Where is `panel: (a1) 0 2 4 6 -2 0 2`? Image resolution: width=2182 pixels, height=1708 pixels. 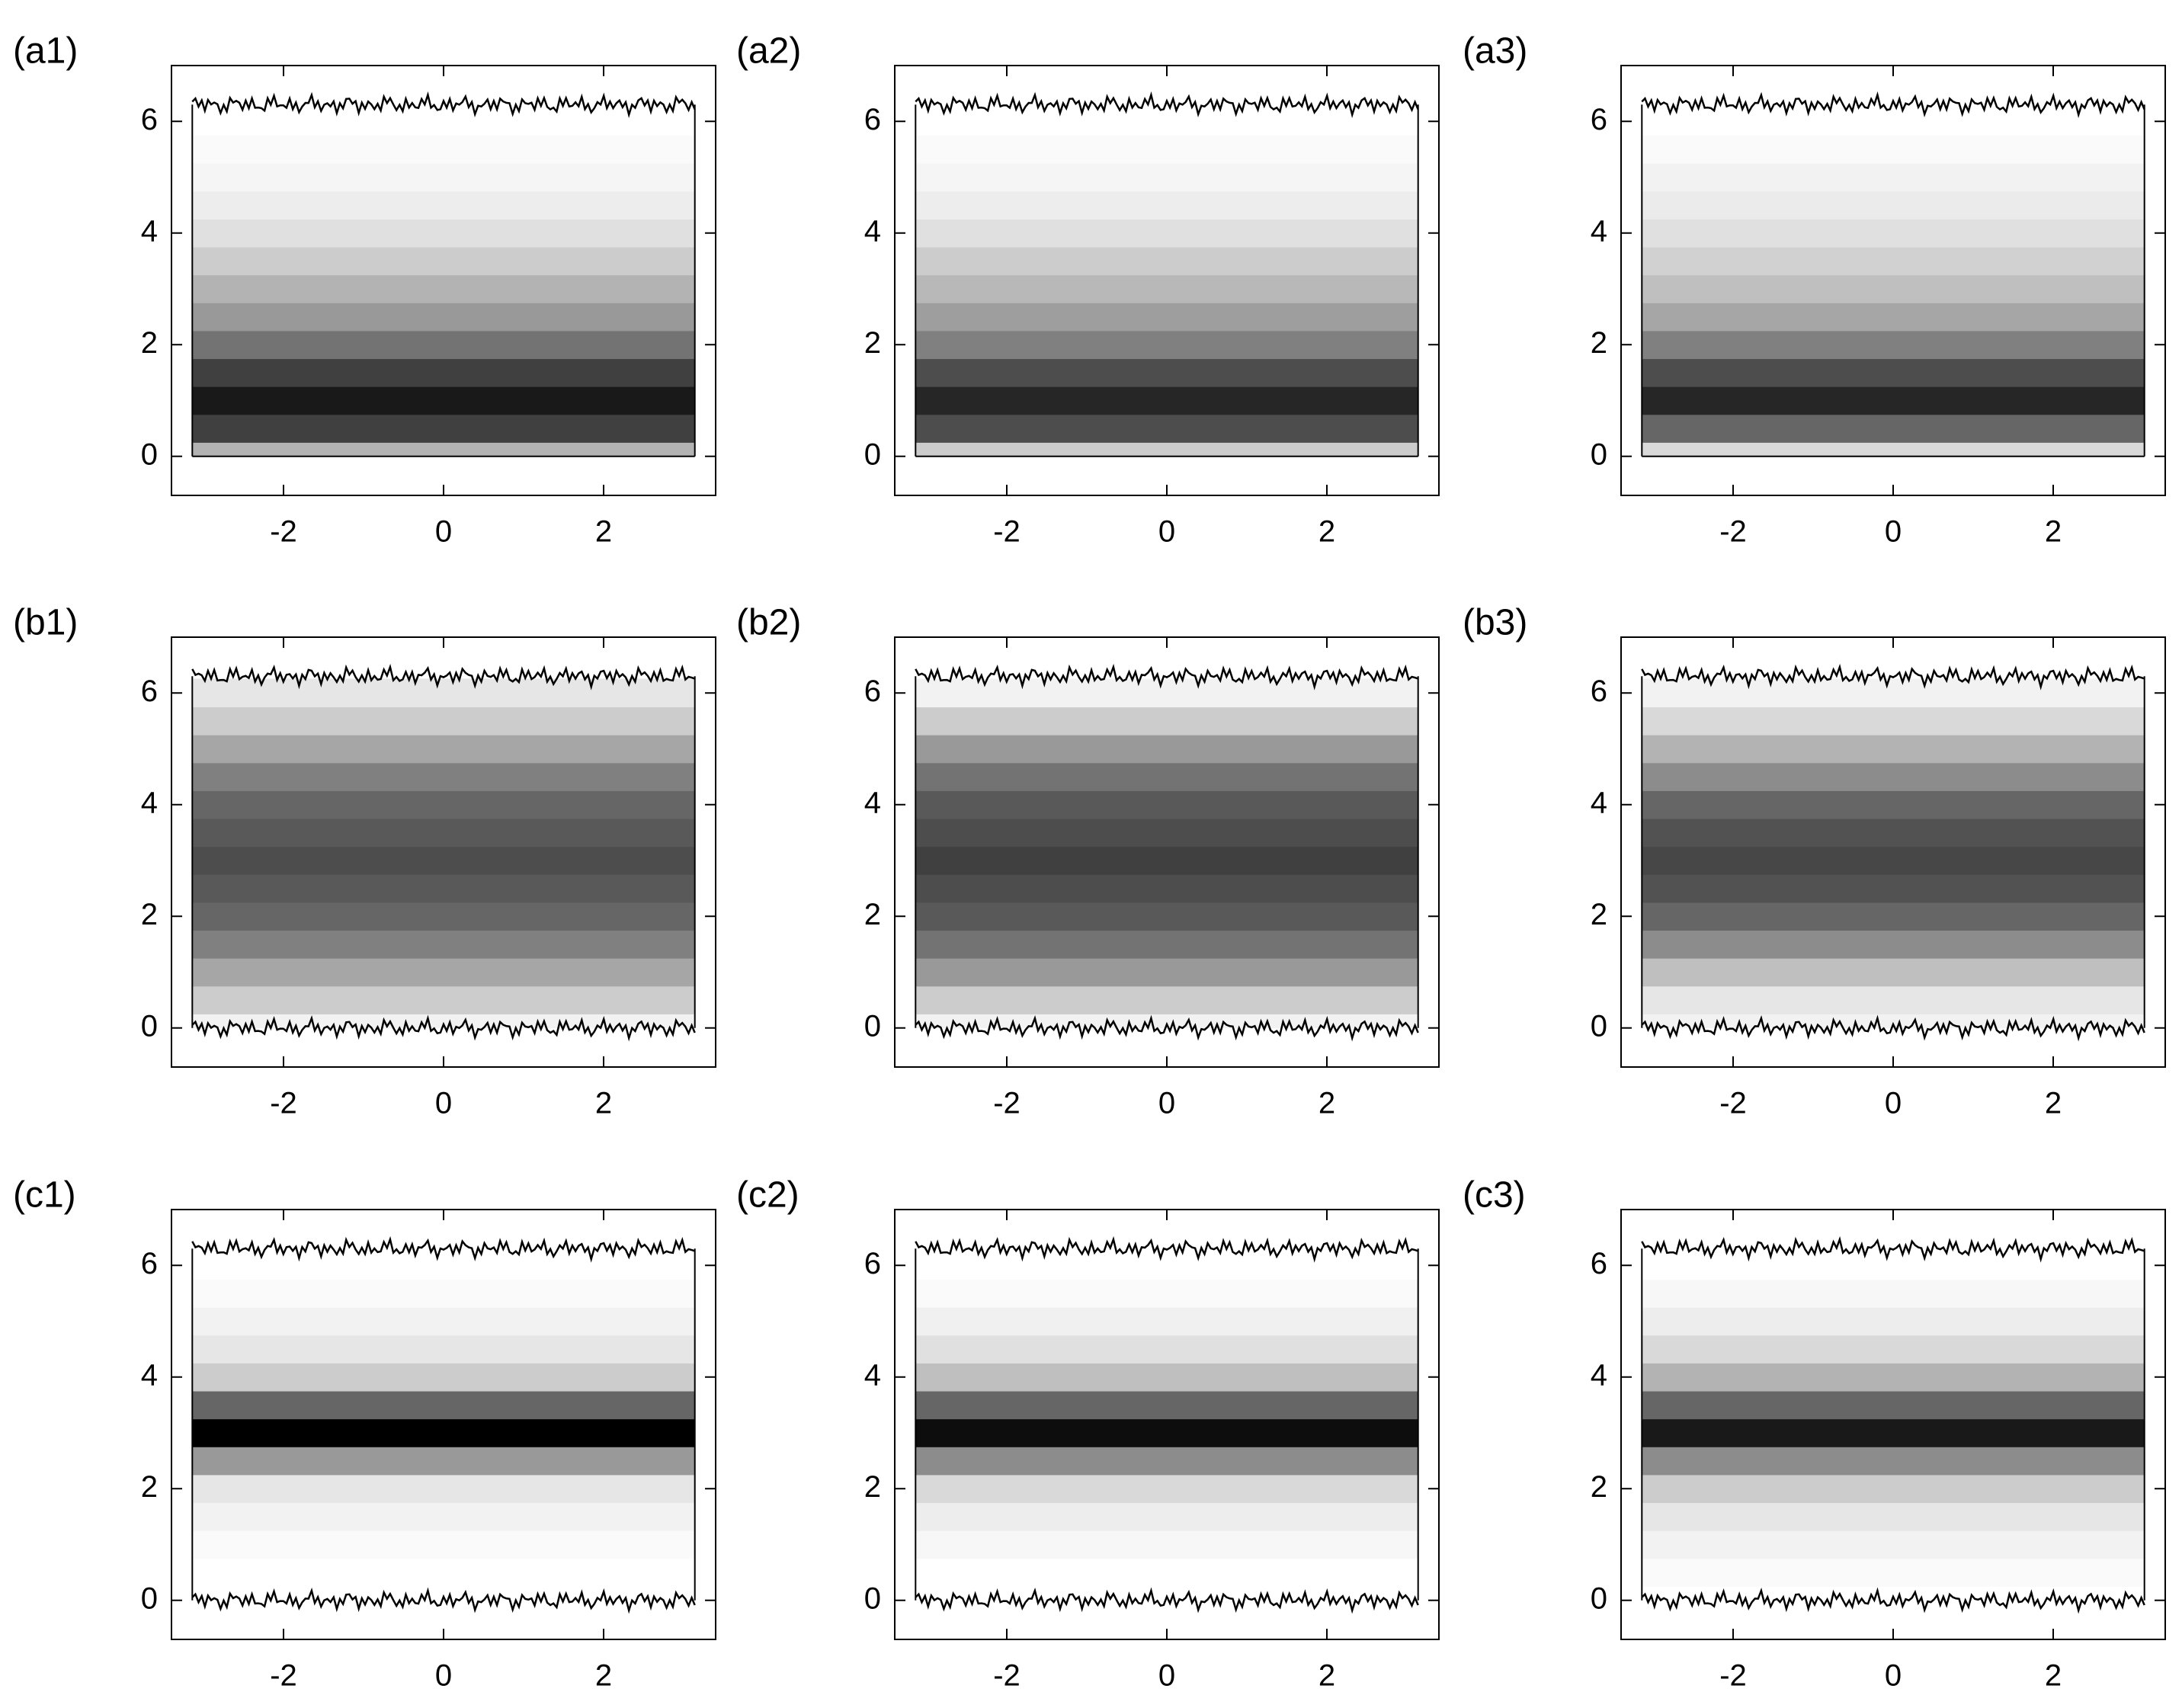
panel: (a1) 0 2 4 6 -2 0 2 is located at coordinates (364, 290).